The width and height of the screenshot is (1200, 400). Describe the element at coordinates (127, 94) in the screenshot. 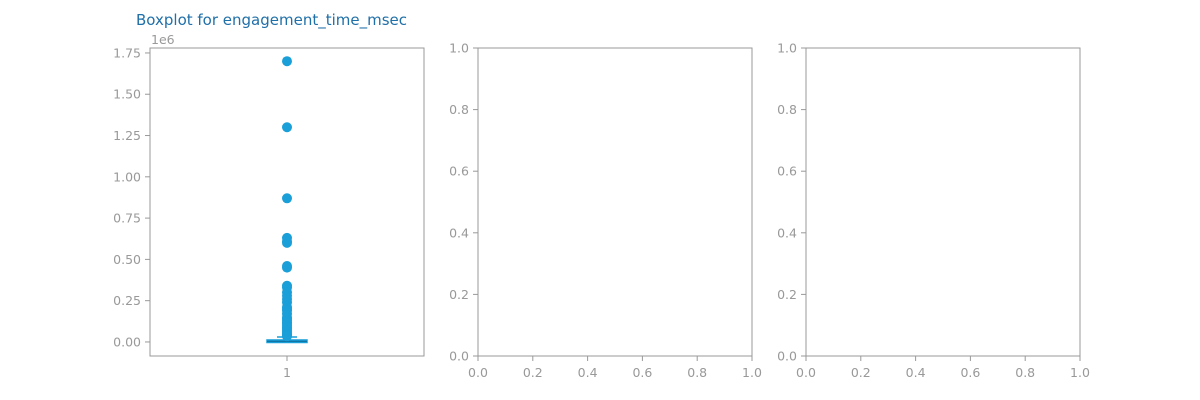

I see `y-tick-label: 1.50` at that location.